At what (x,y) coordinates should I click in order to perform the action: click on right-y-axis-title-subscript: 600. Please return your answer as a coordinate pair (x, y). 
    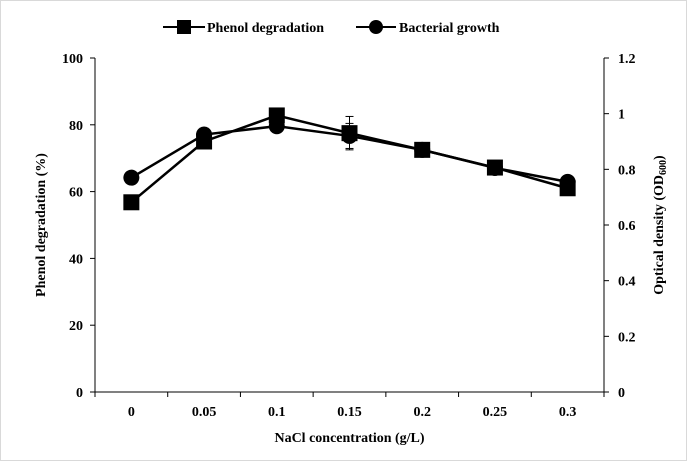
    Looking at the image, I should click on (663, 167).